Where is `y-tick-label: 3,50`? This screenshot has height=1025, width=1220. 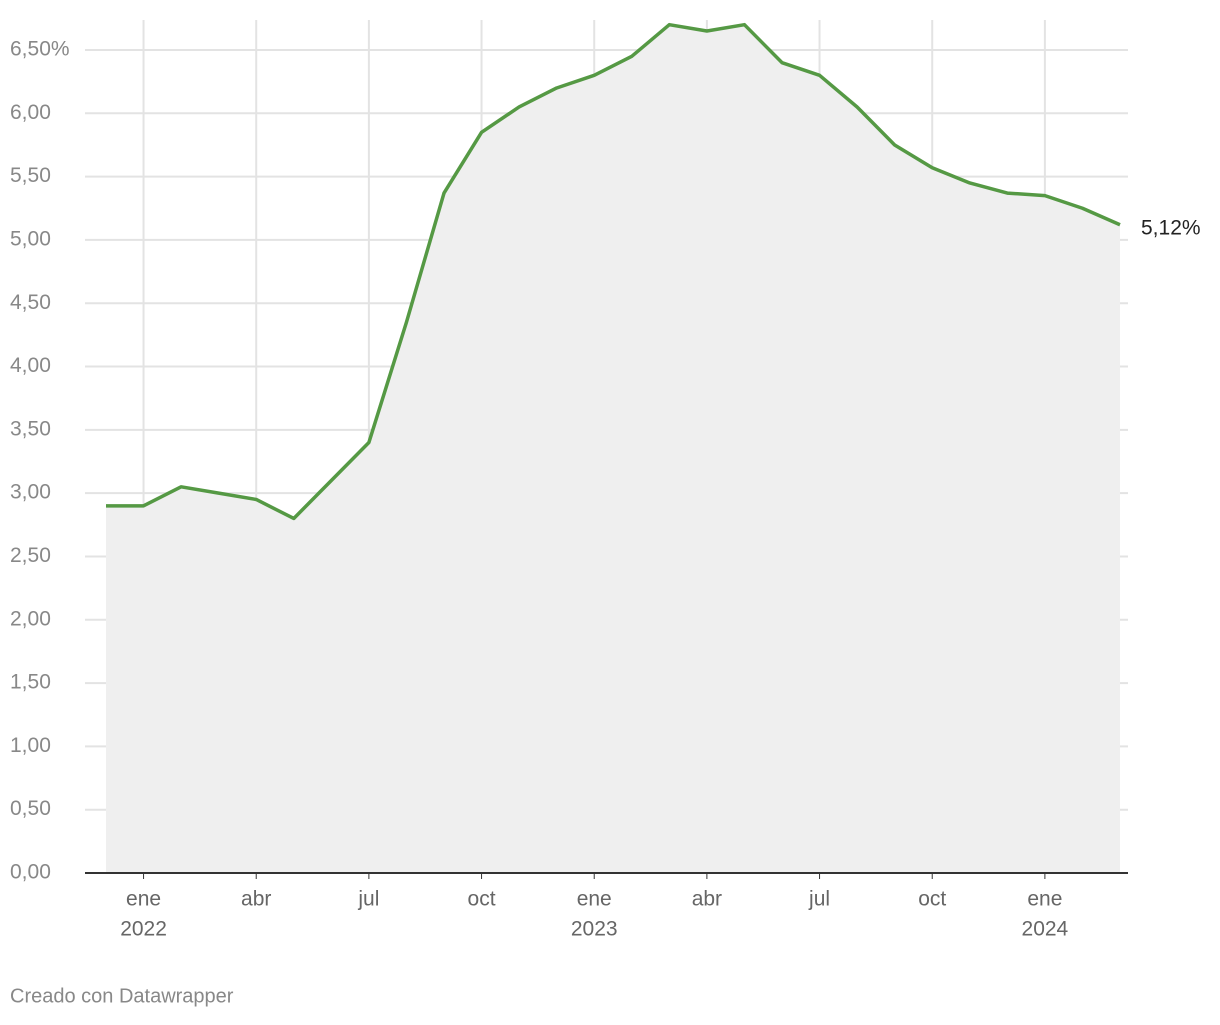 y-tick-label: 3,50 is located at coordinates (30, 428).